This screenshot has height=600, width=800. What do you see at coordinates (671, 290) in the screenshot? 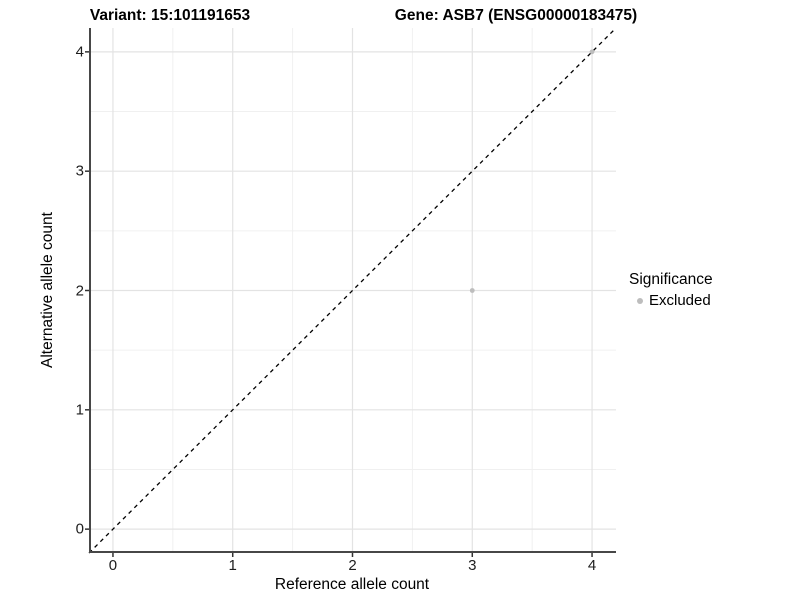
I see `legend: Significance Excluded` at bounding box center [671, 290].